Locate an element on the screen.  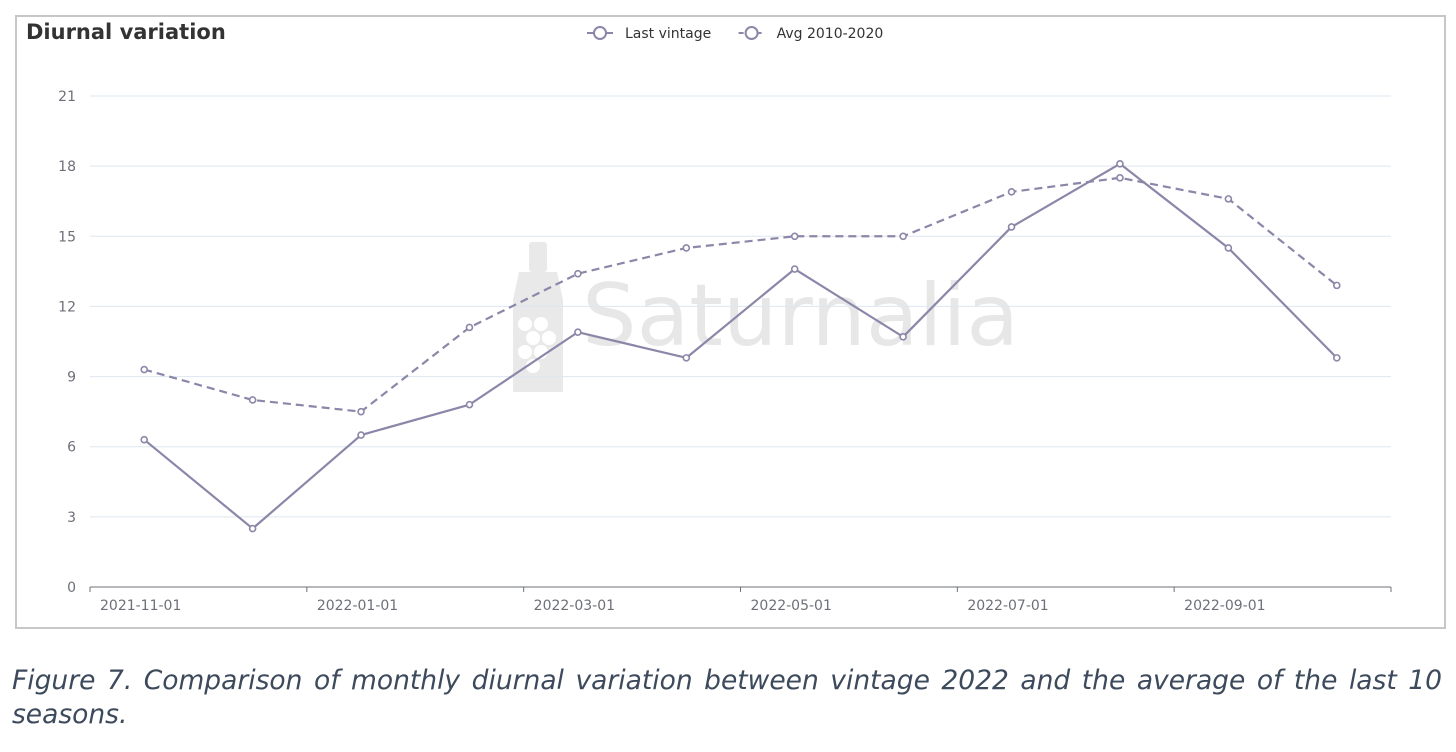
x-tick-label: 2022-07-01 is located at coordinates (1007, 606).